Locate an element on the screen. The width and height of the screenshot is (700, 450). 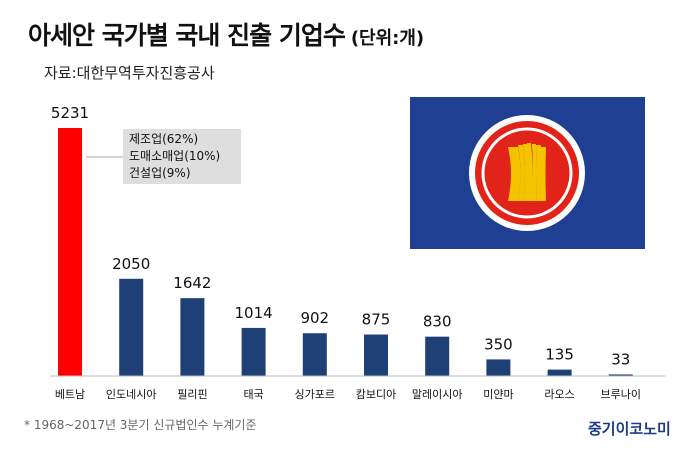
value-label: 350 is located at coordinates (498, 344).